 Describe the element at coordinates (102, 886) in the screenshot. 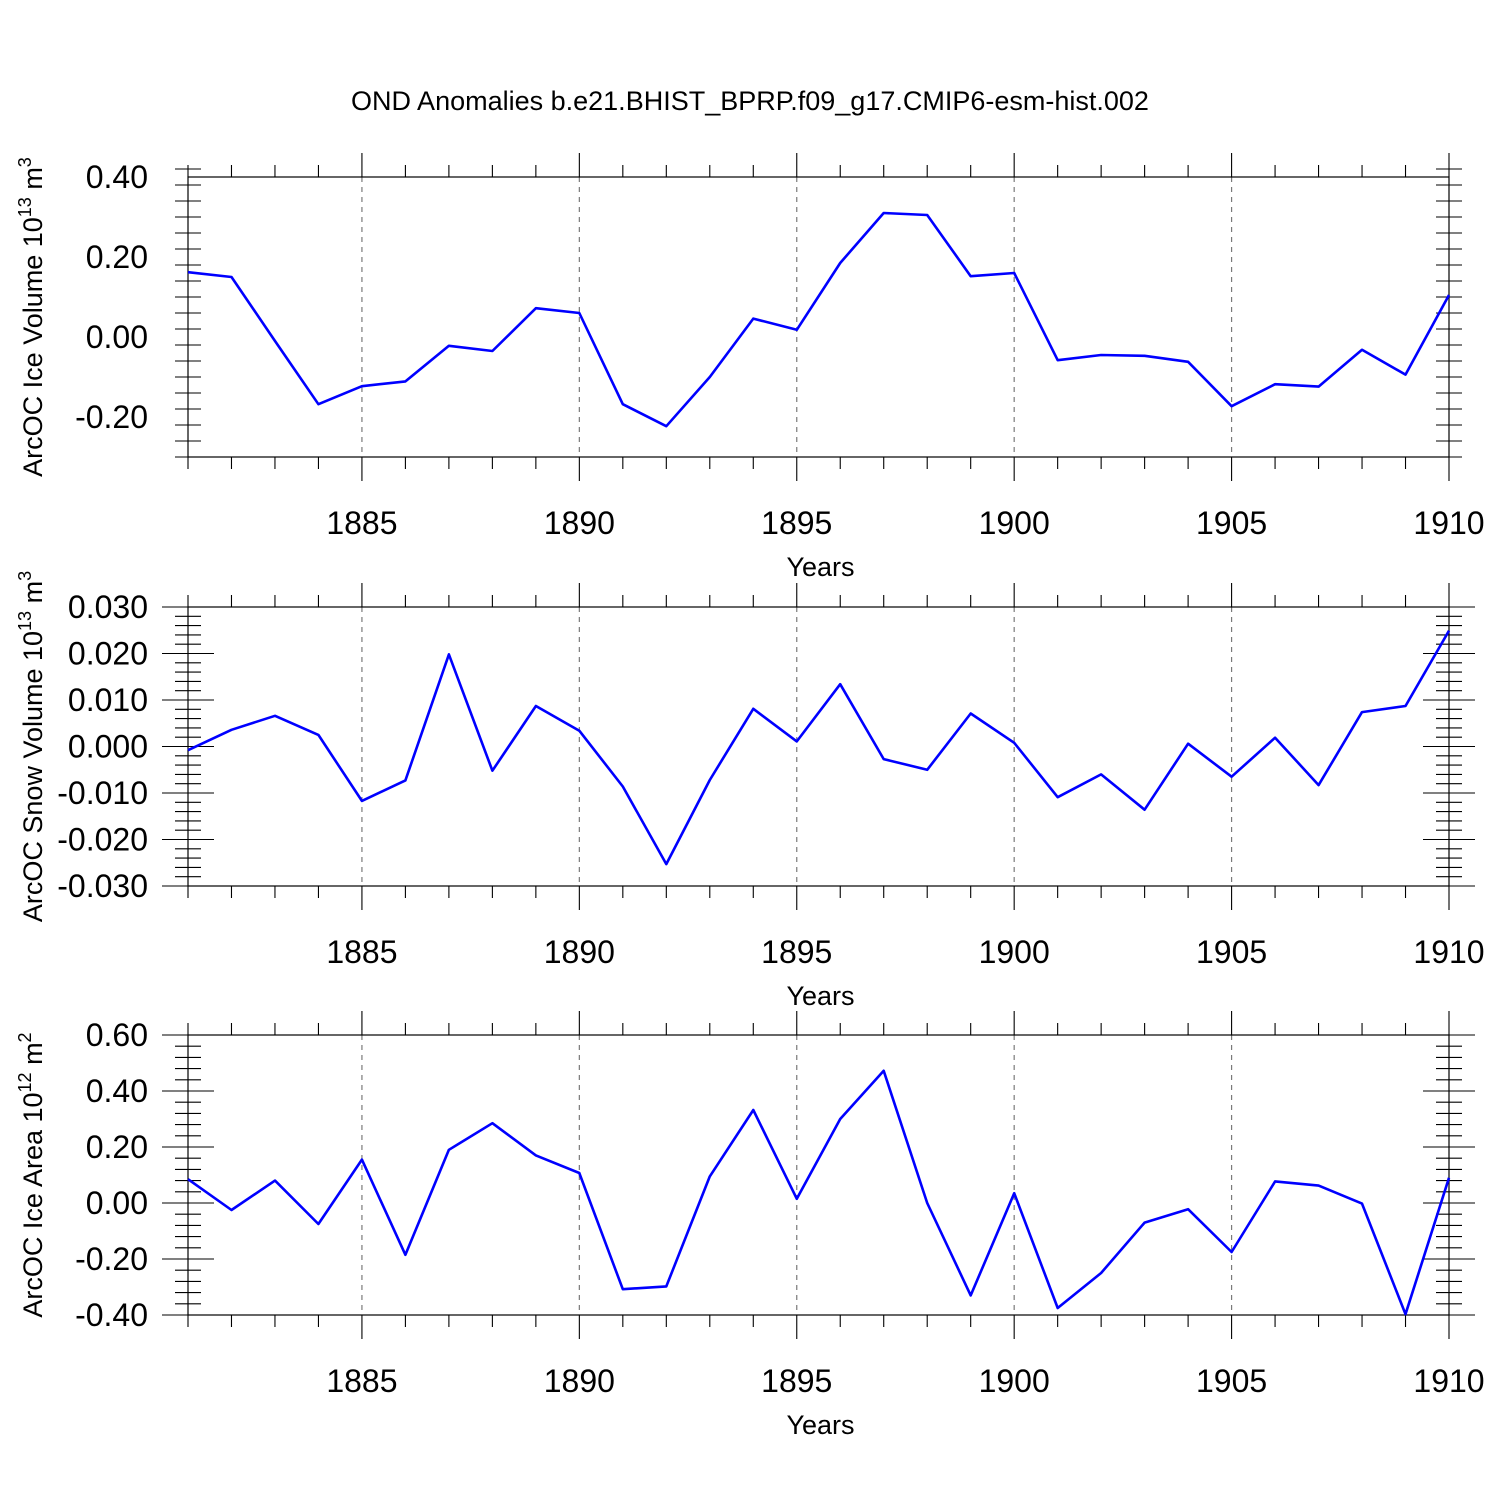

I see `y-tick-label: -0.030` at that location.